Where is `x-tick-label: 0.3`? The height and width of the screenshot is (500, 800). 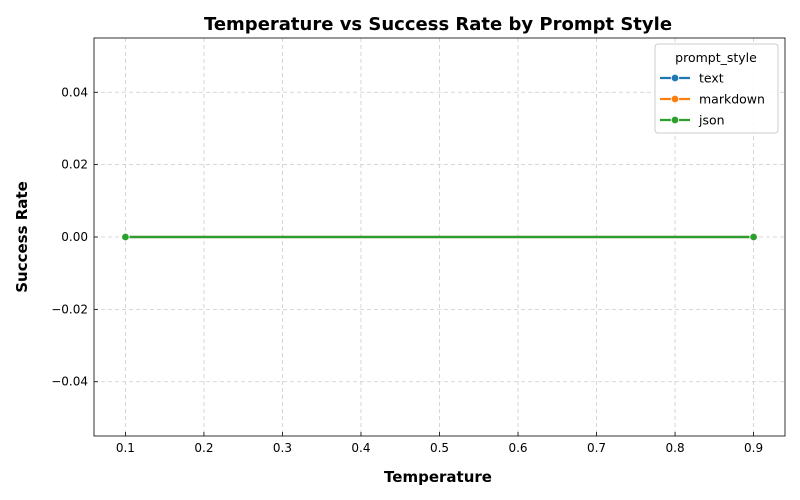
x-tick-label: 0.3 is located at coordinates (282, 448).